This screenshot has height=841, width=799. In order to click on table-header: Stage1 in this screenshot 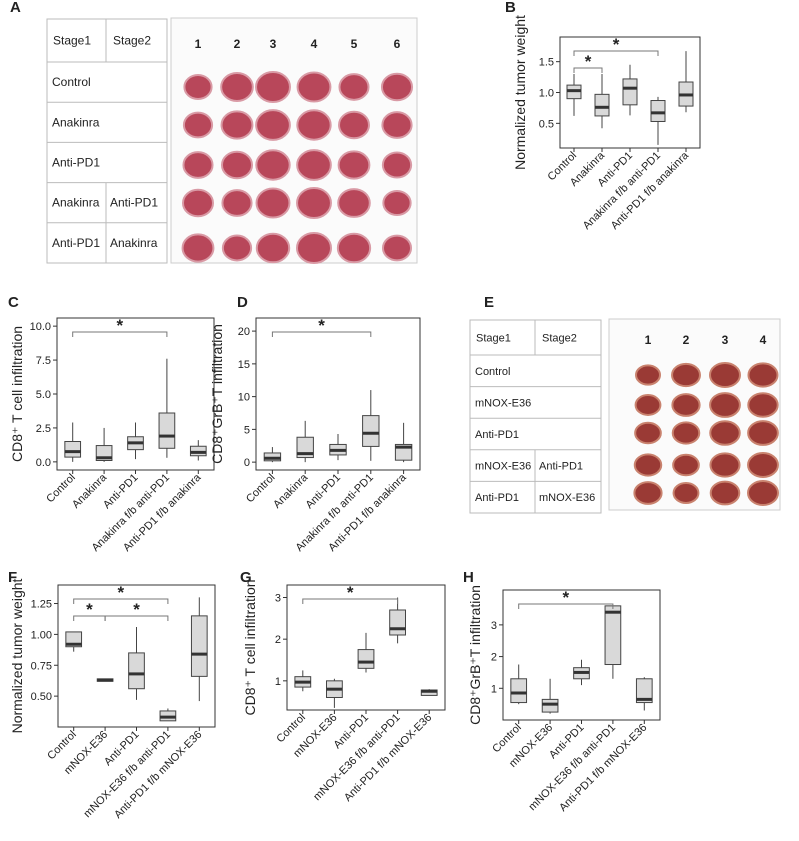, I will do `click(72, 41)`.